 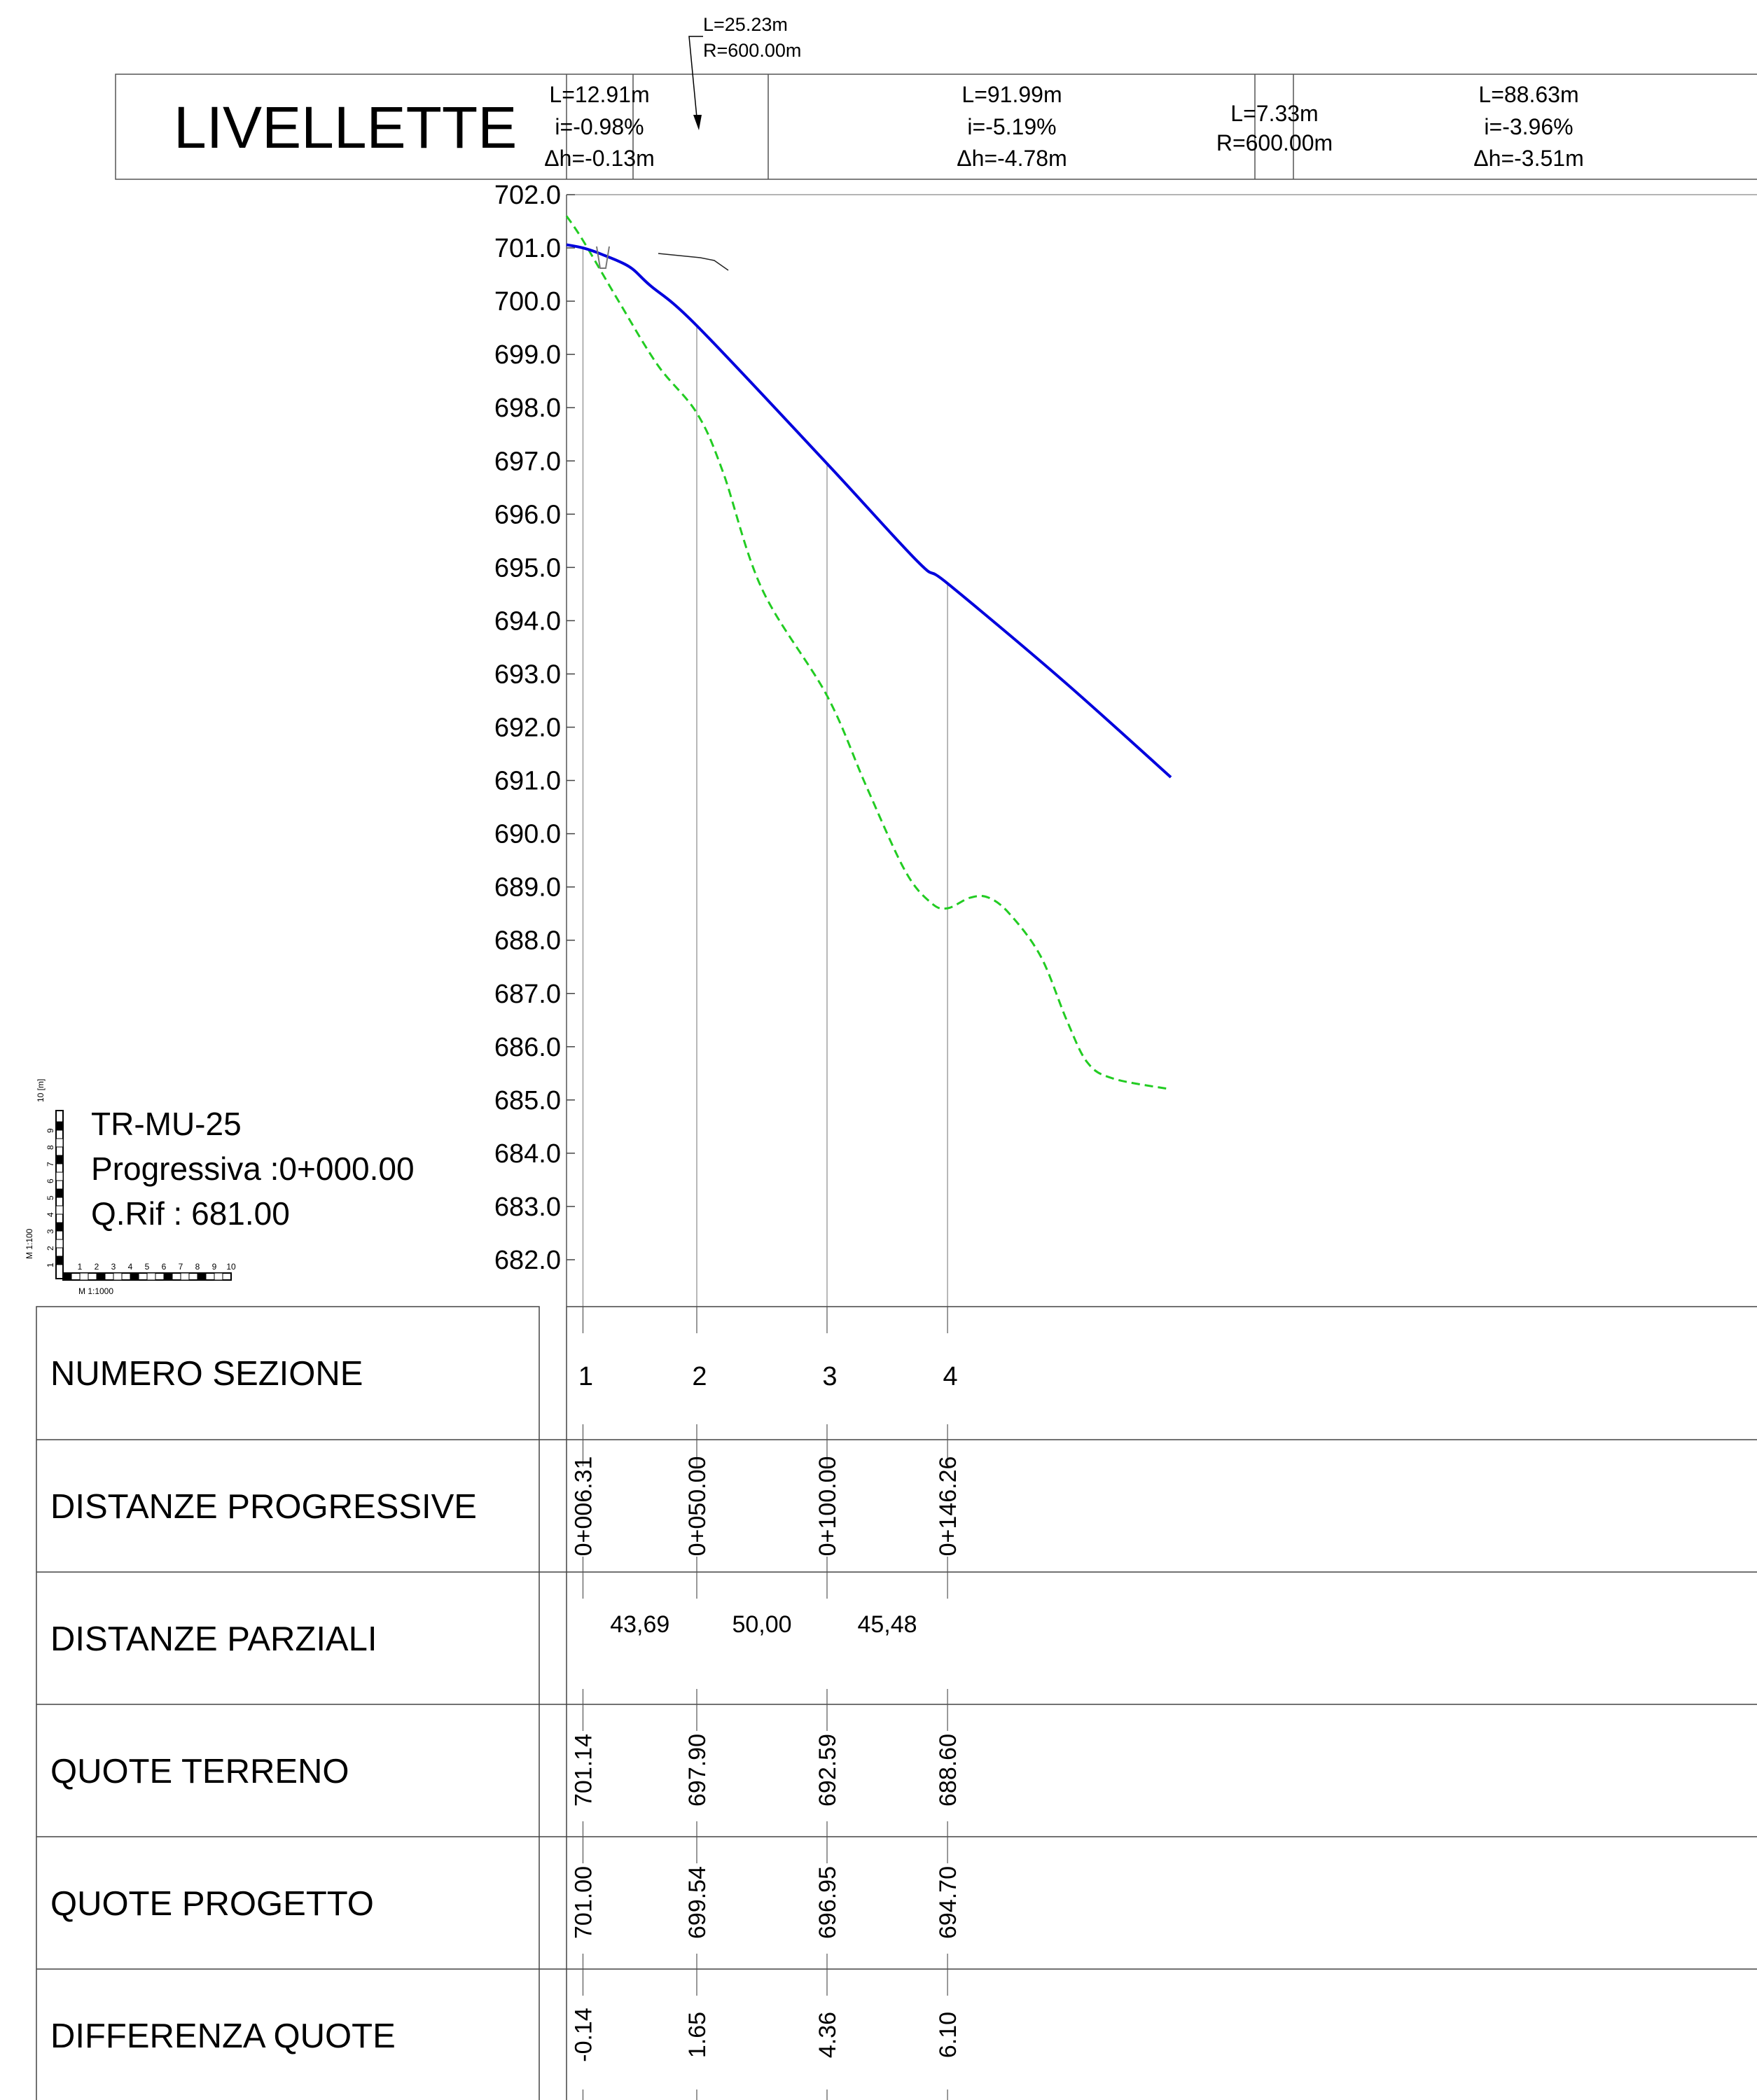 I want to click on livellette-header, so click(x=936, y=127).